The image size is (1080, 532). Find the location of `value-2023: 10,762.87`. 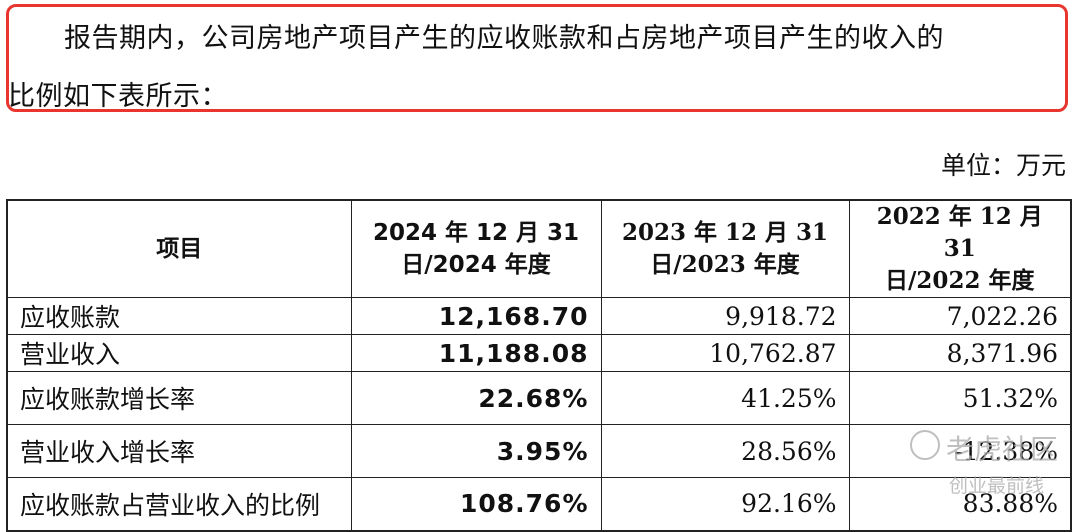

value-2023: 10,762.87 is located at coordinates (725, 353).